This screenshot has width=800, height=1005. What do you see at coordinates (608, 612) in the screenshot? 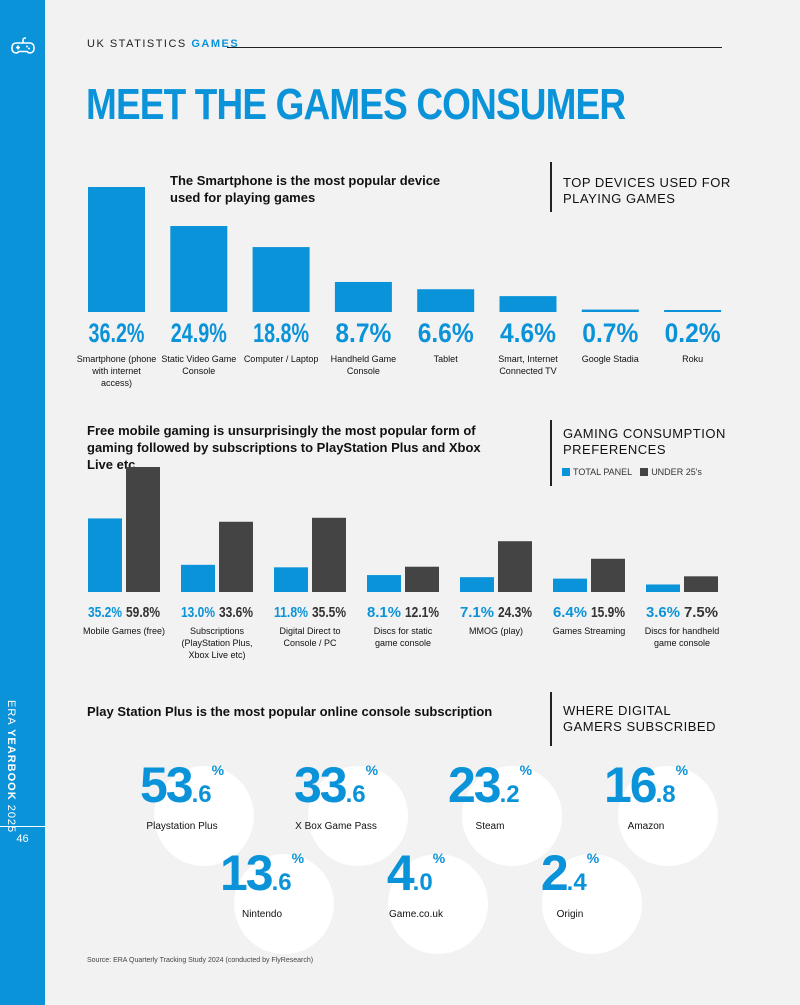
I see `under25-value: 15.9%` at bounding box center [608, 612].